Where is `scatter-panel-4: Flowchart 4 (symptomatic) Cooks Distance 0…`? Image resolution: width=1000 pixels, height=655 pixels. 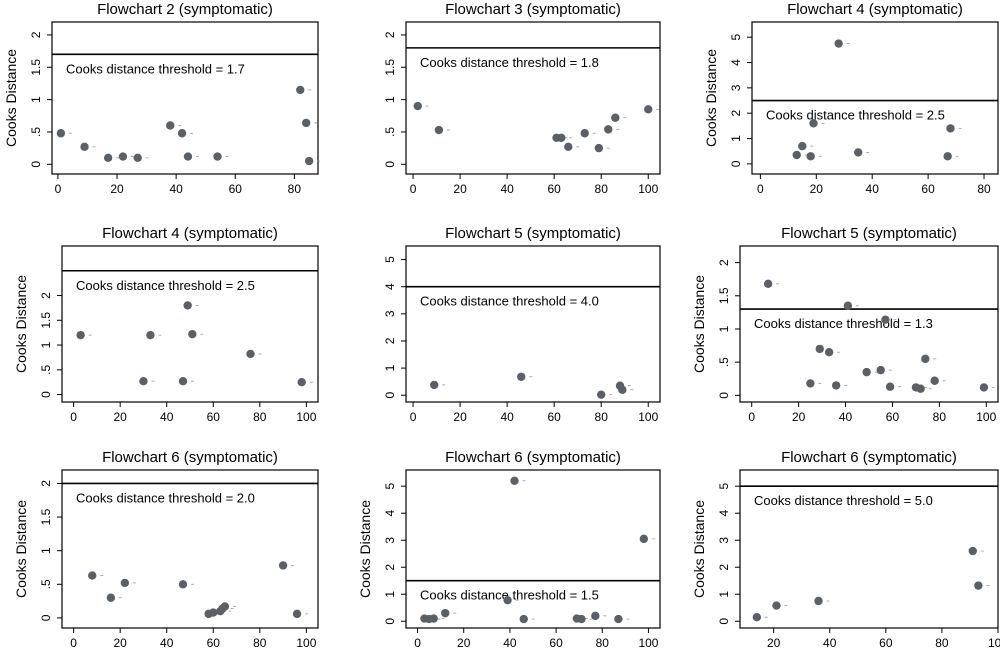
scatter-panel-4: Flowchart 4 (symptomatic) Cooks Distance 0… is located at coordinates (166, 324).